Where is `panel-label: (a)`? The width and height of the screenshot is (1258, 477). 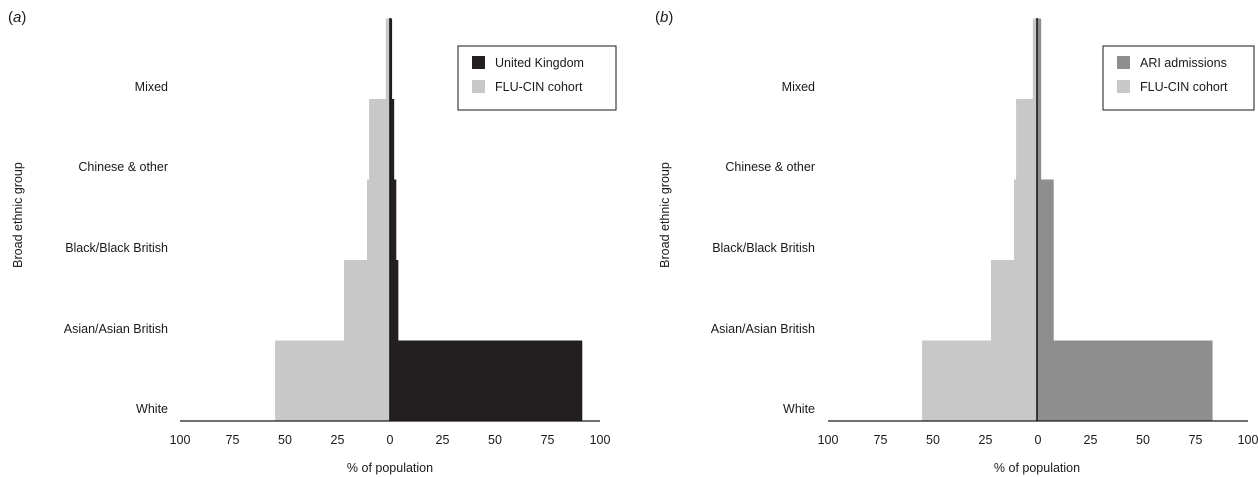
panel-label: (a) is located at coordinates (17, 17).